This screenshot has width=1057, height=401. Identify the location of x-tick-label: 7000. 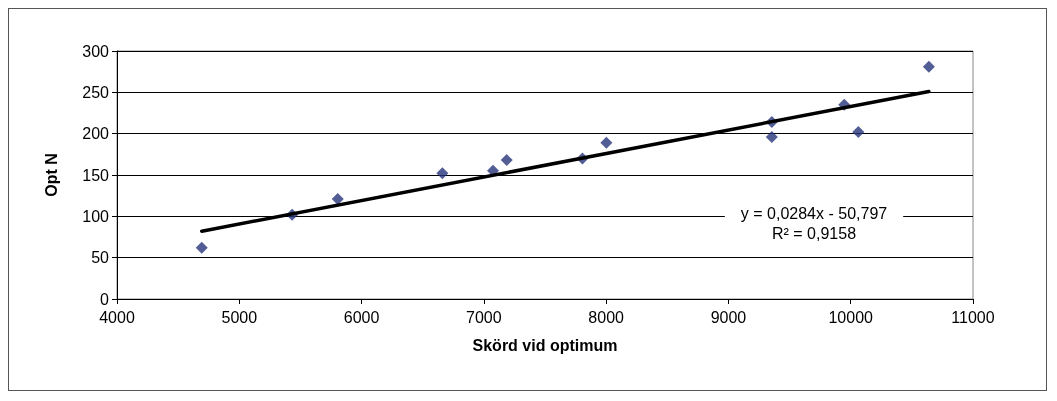
(484, 317).